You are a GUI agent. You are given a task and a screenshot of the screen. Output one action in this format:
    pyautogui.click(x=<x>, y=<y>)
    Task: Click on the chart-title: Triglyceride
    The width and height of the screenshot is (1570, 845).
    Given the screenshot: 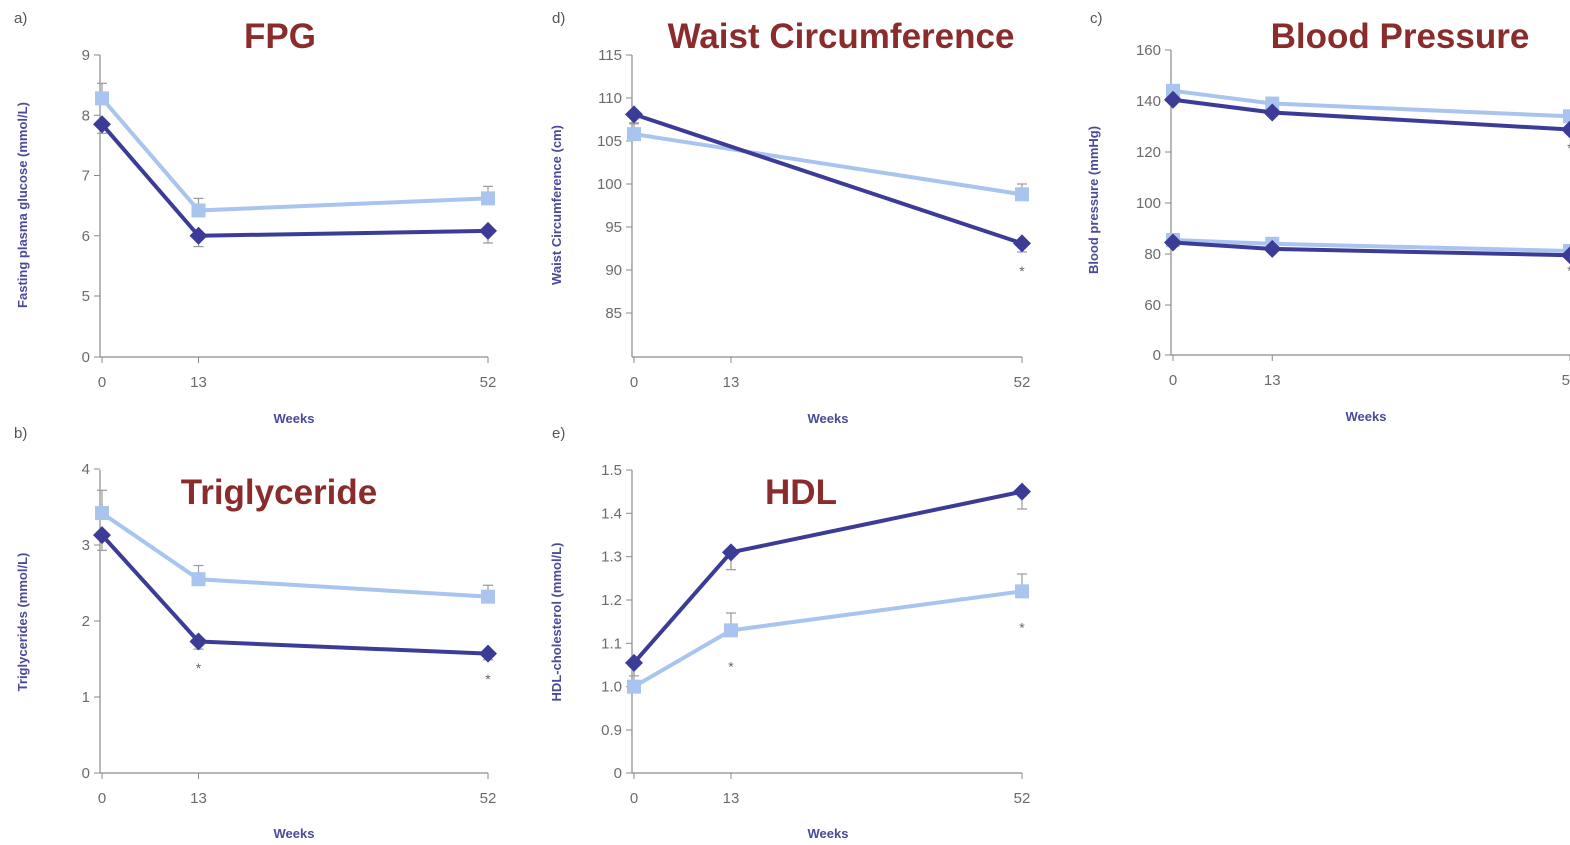 What is the action you would take?
    pyautogui.click(x=279, y=492)
    